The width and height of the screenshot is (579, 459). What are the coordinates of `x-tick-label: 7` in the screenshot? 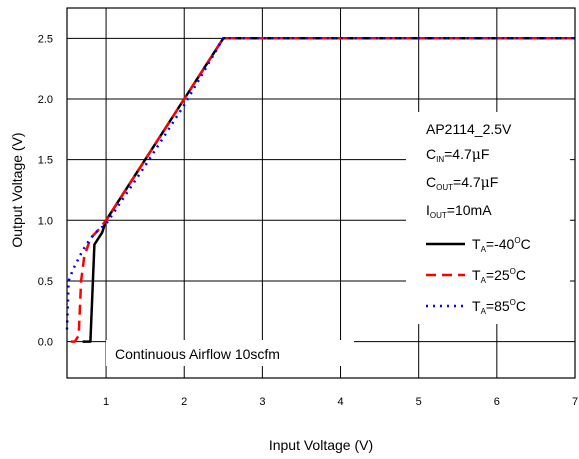 It's located at (575, 402).